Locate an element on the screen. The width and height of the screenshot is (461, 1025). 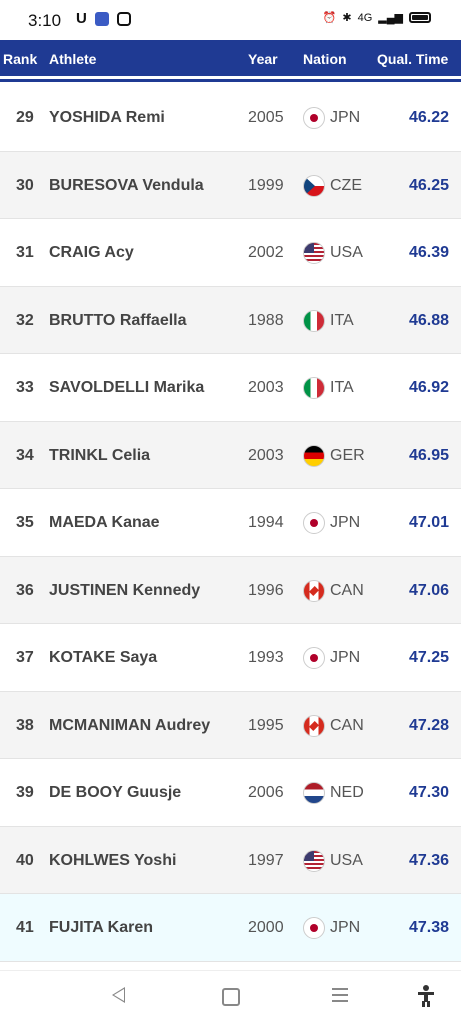
table-row: 41 FUJITA Karen 2000 JPN 47.38 is located at coordinates (230, 928).